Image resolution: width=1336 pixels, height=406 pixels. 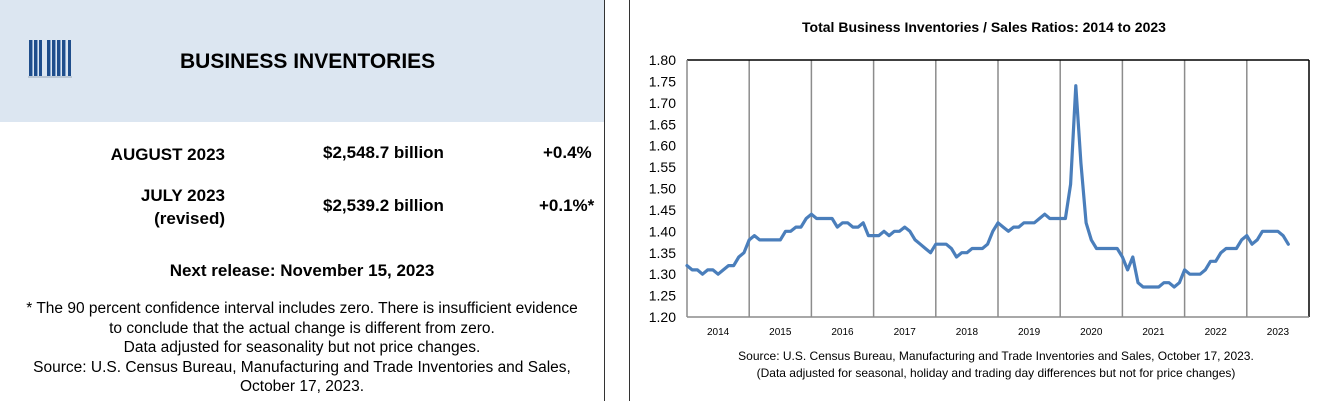 I want to click on percent-change: +0.4%, so click(x=567, y=152).